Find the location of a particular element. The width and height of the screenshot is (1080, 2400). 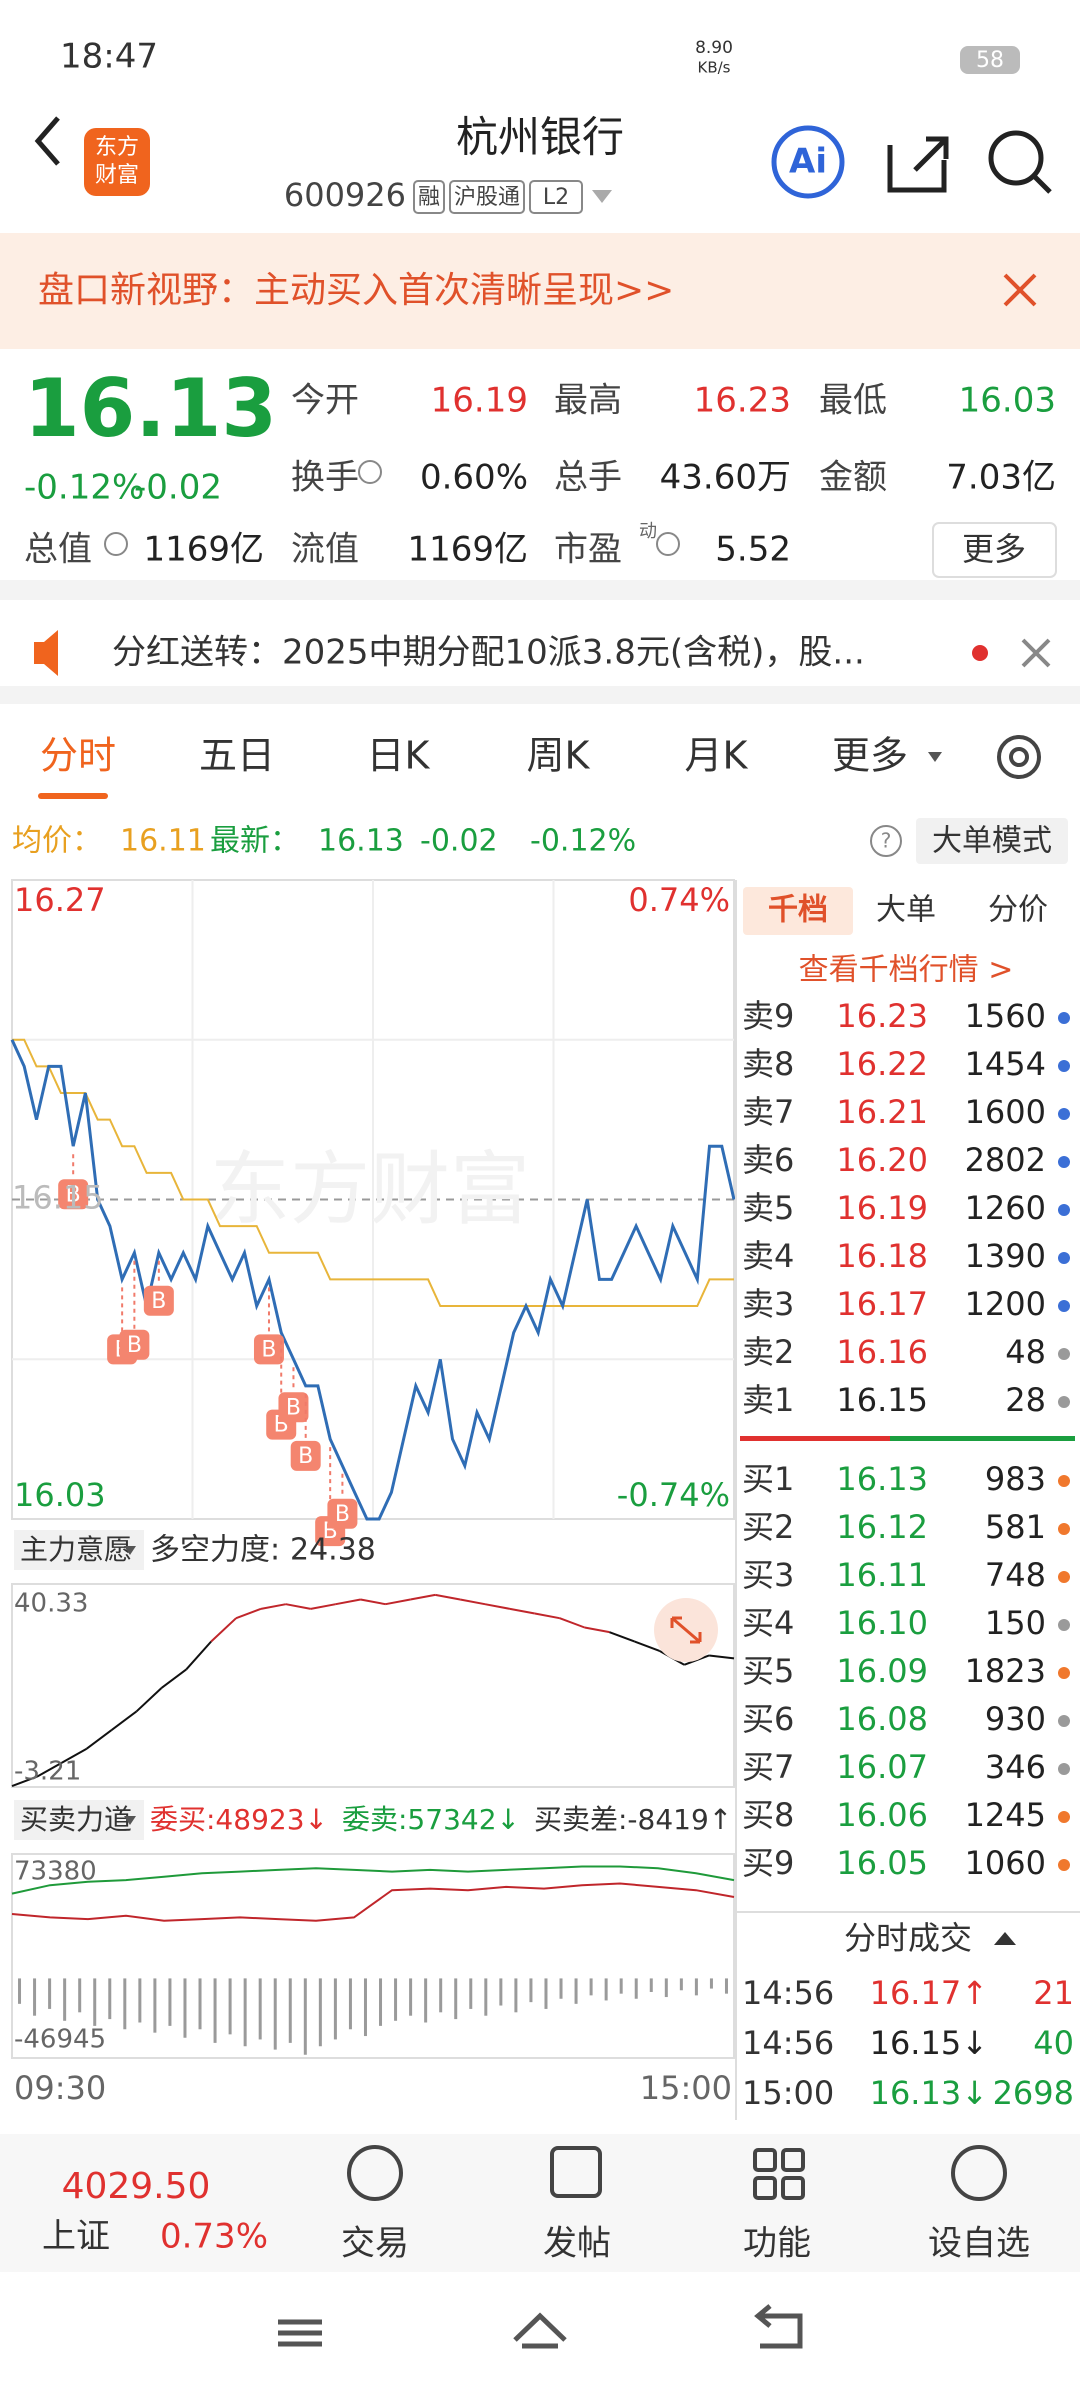

y-max-label: 40.33 is located at coordinates (51, 1604).